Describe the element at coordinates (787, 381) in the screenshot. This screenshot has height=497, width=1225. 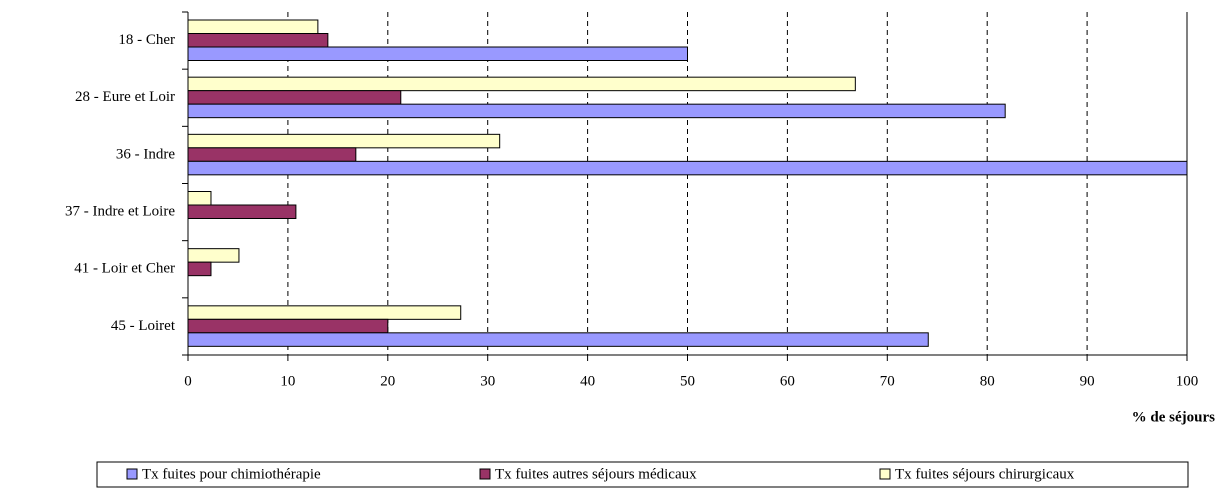
I see `x-tick-label: 60` at that location.